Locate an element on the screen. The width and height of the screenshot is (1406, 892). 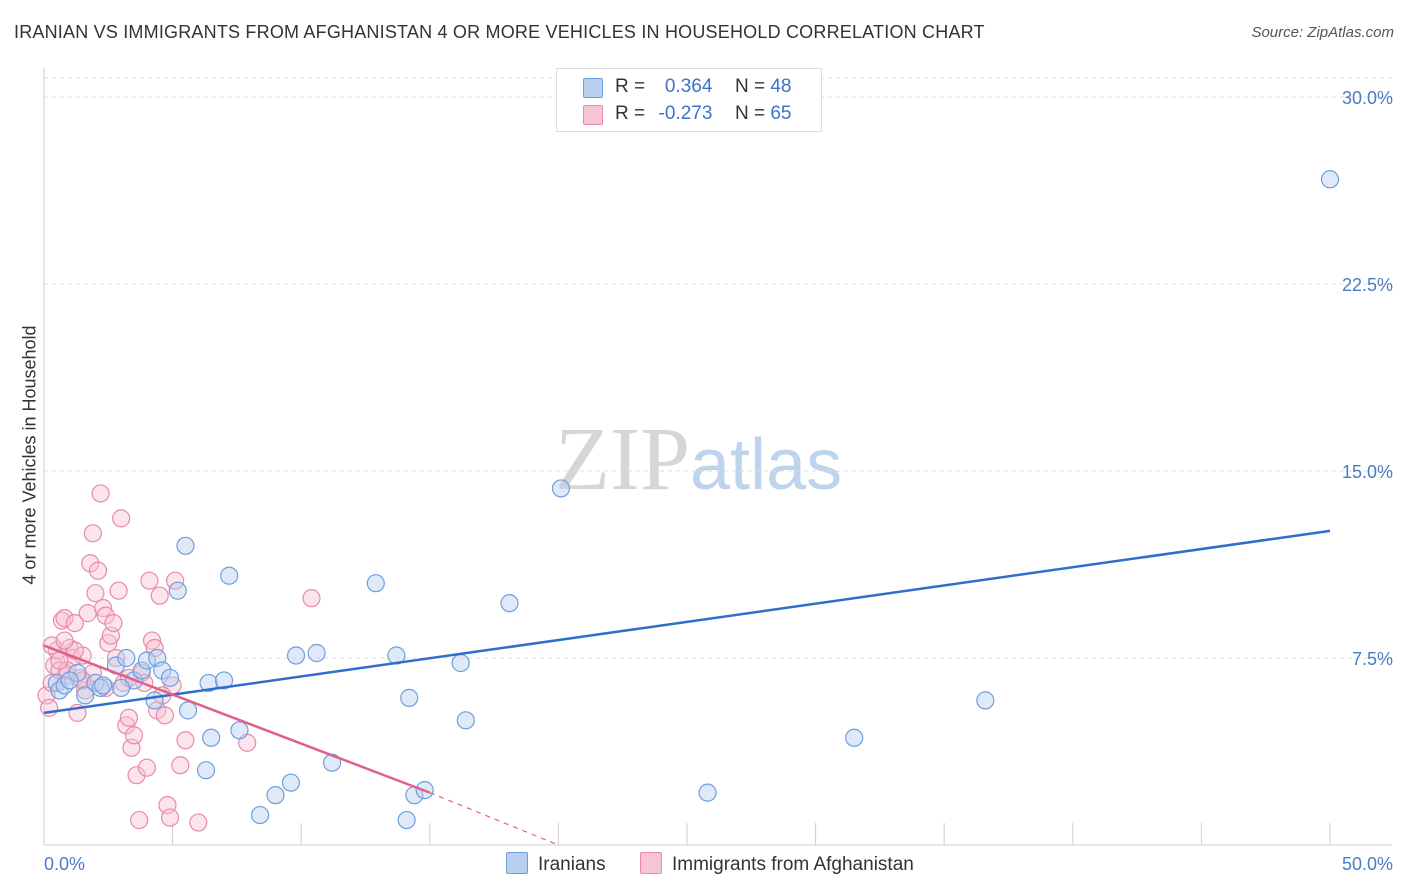
y-tick-label: 7.5% is located at coordinates (1372, 659).